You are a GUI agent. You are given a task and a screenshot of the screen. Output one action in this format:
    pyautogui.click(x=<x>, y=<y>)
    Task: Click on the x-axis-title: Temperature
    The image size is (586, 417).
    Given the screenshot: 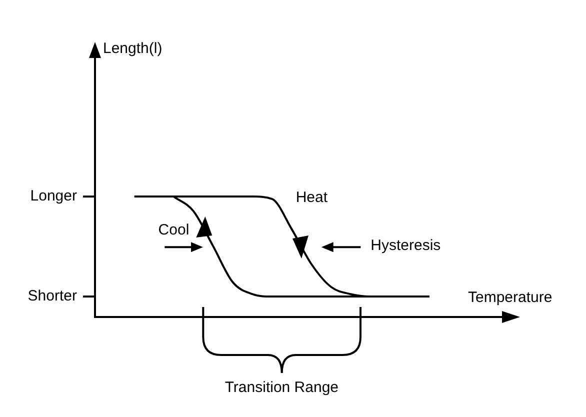 What is the action you would take?
    pyautogui.click(x=510, y=297)
    